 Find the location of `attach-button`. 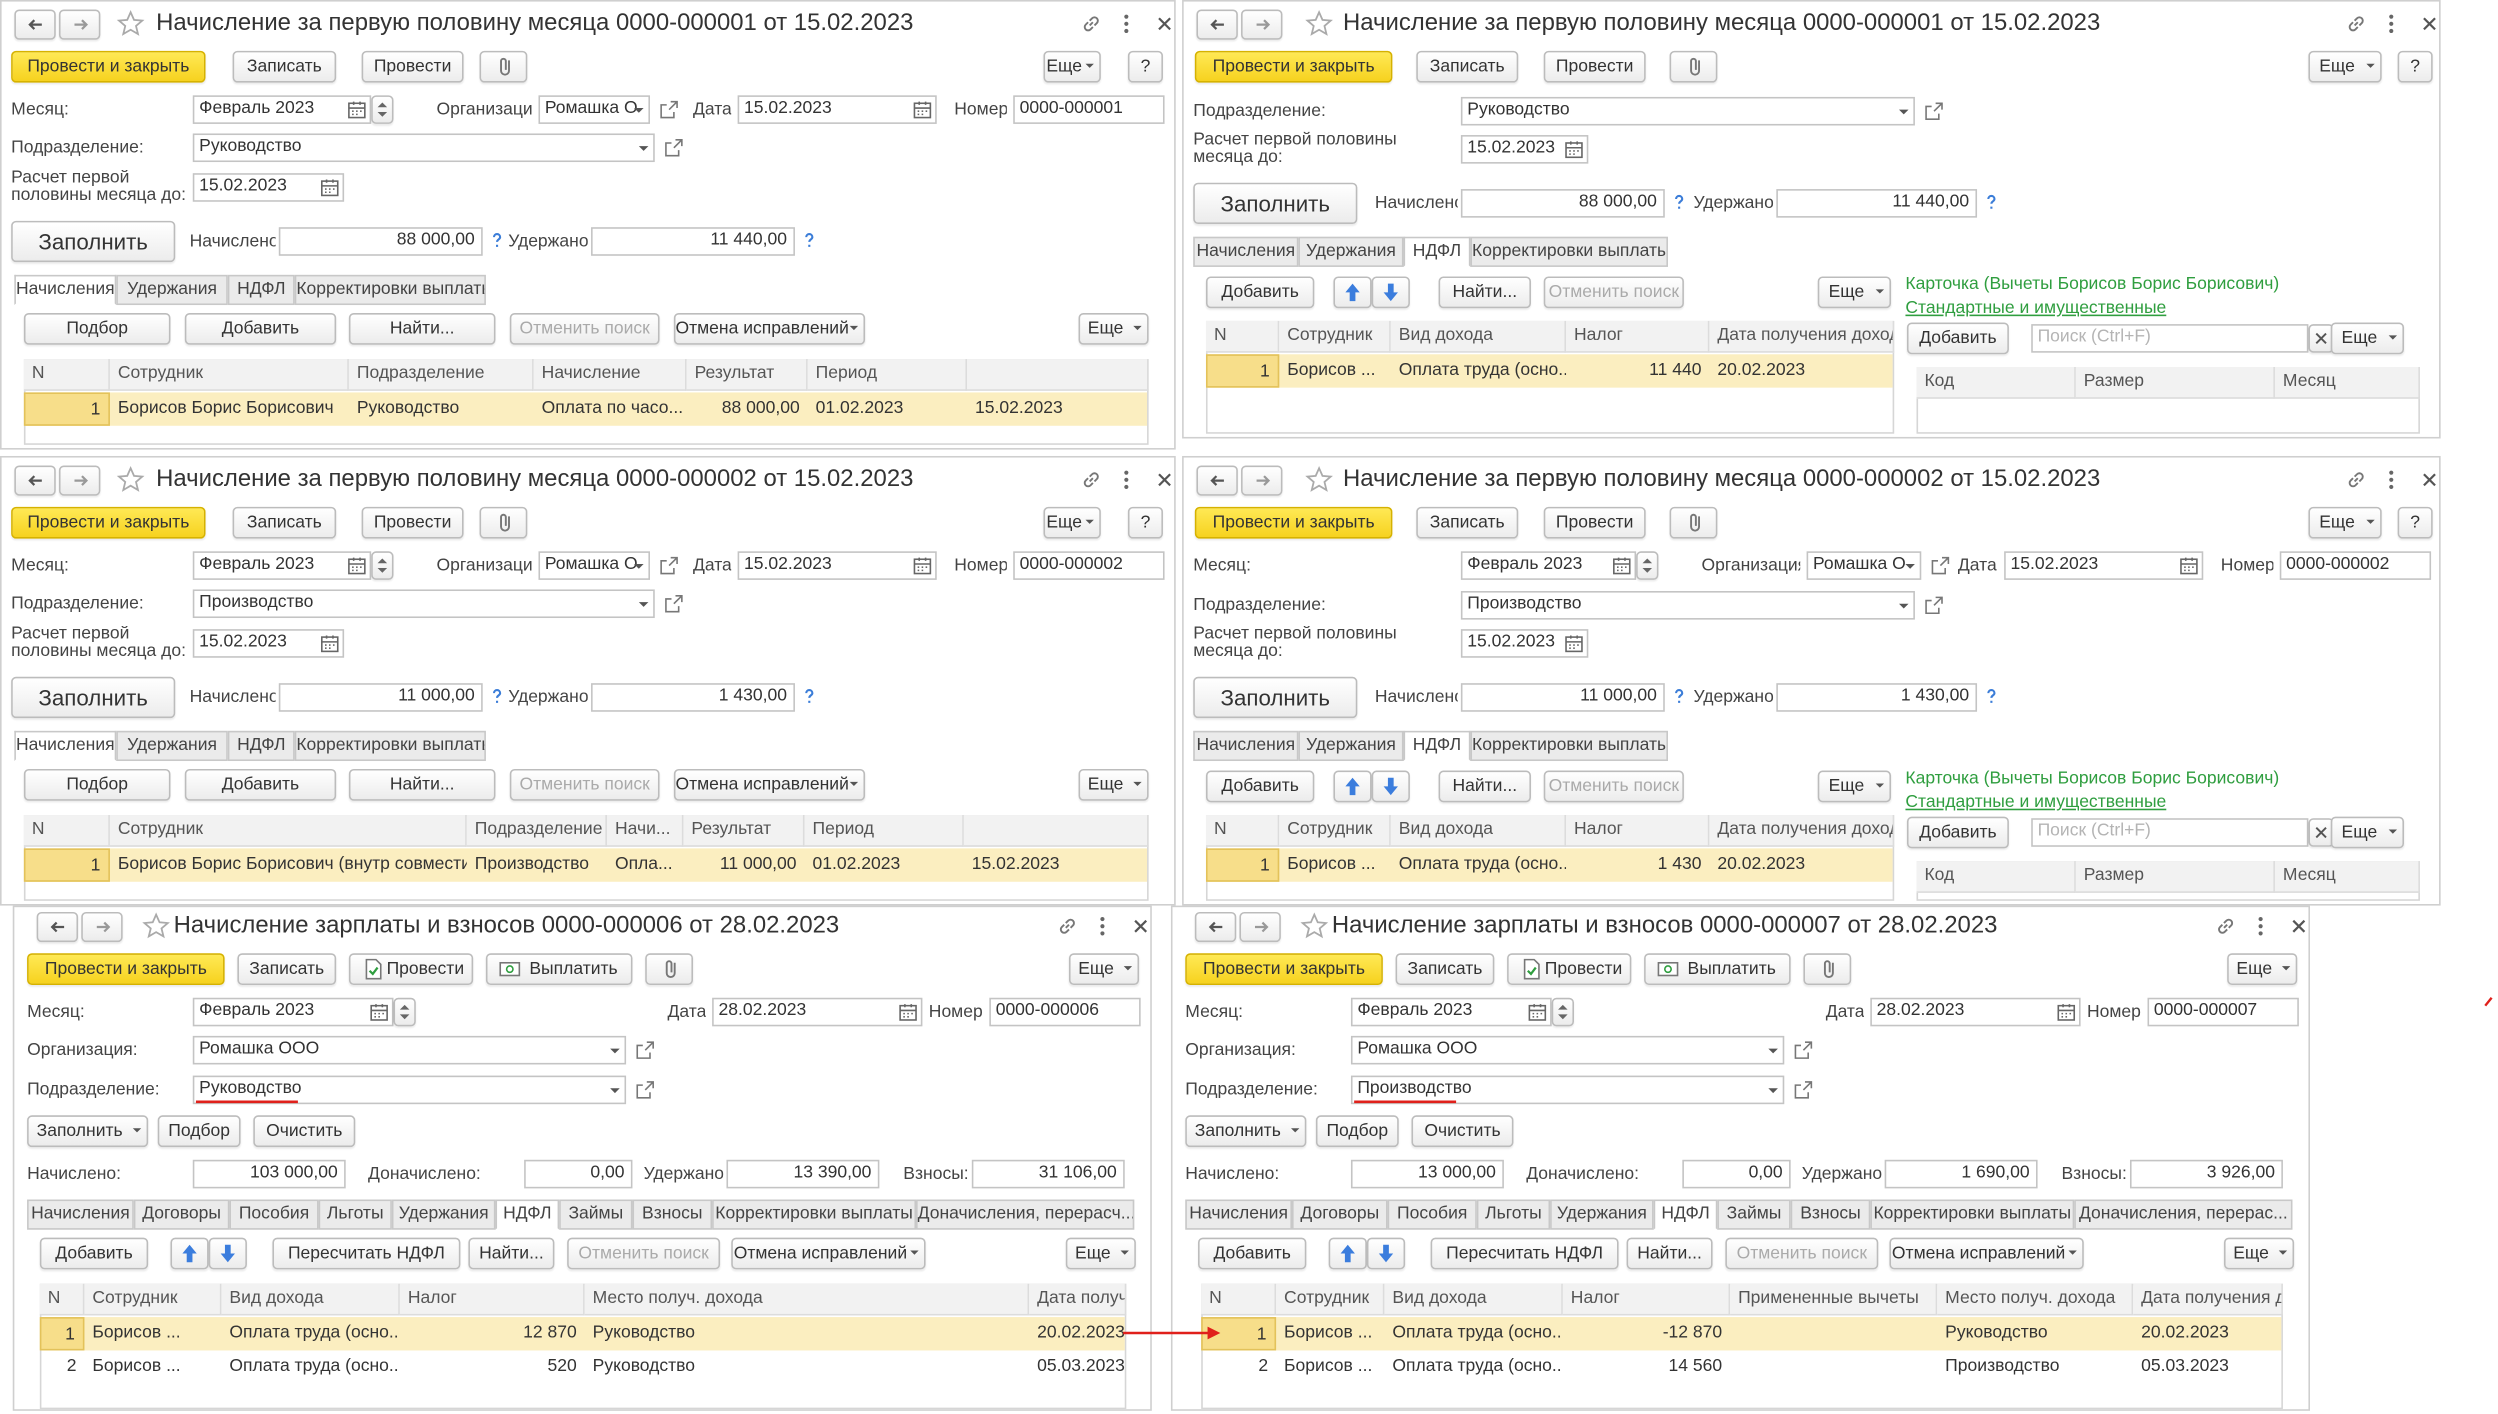

attach-button is located at coordinates (1827, 969).